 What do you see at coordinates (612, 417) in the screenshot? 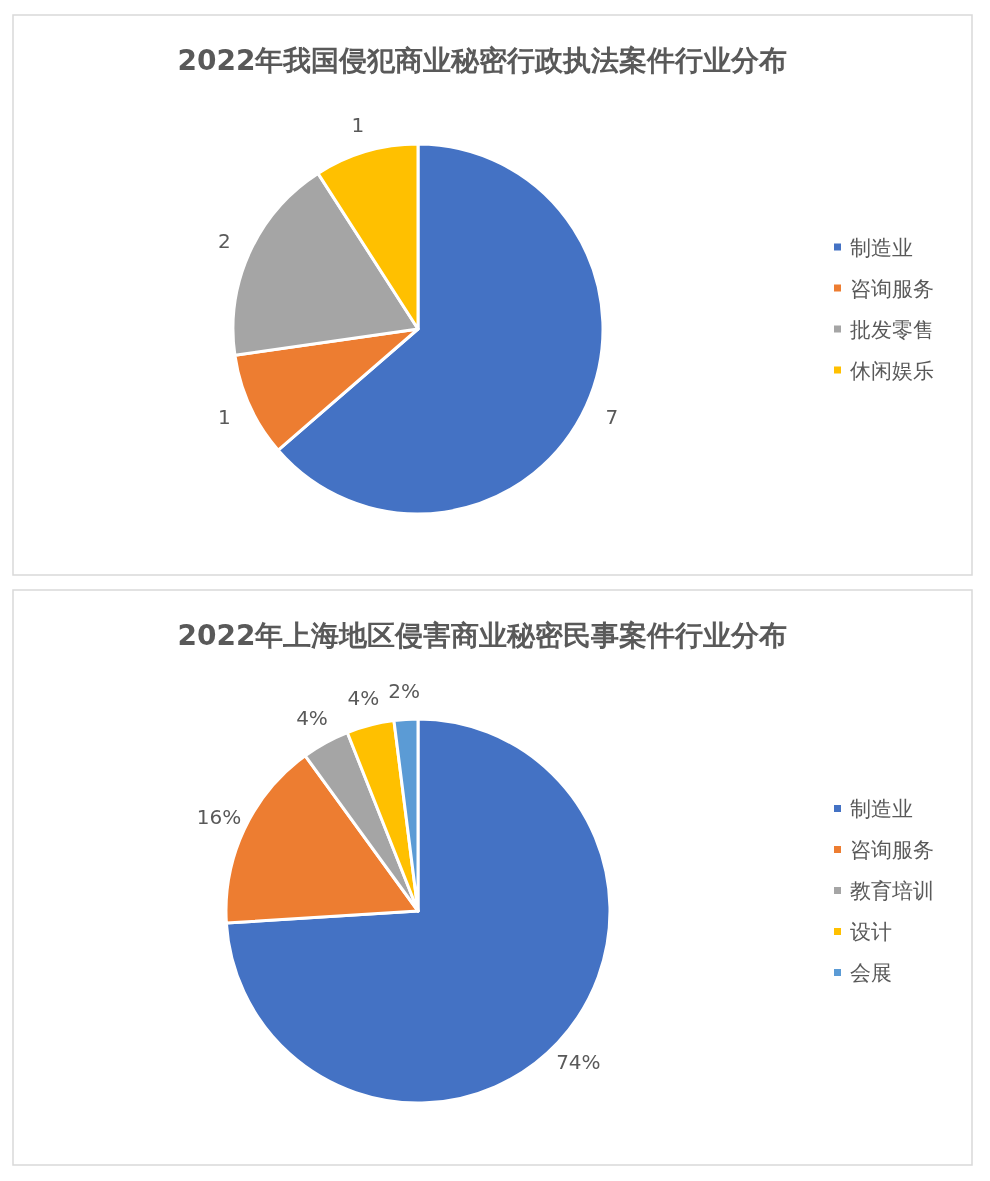
I see `data-label: 7` at bounding box center [612, 417].